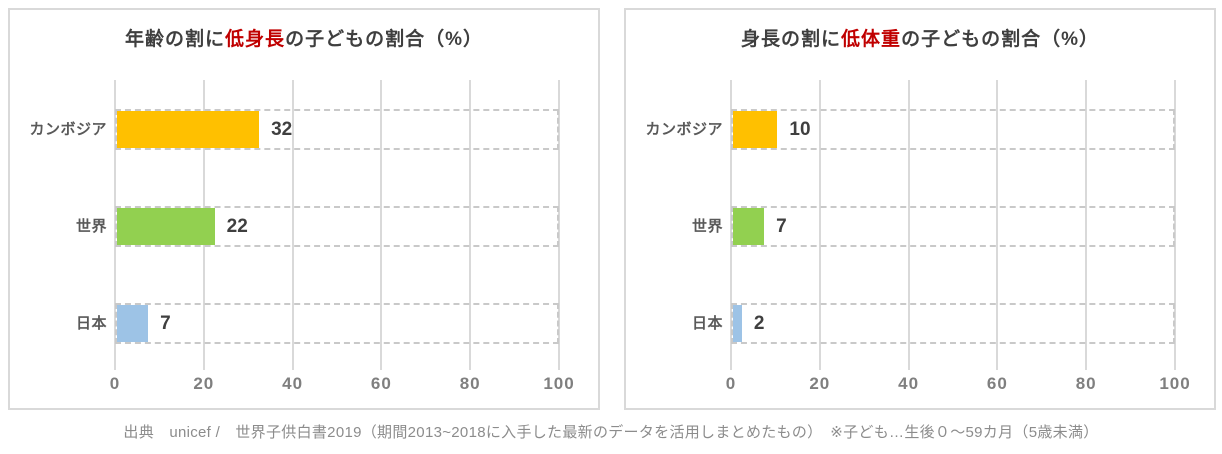 This screenshot has height=454, width=1222. Describe the element at coordinates (759, 323) in the screenshot. I see `value-label: 2` at that location.